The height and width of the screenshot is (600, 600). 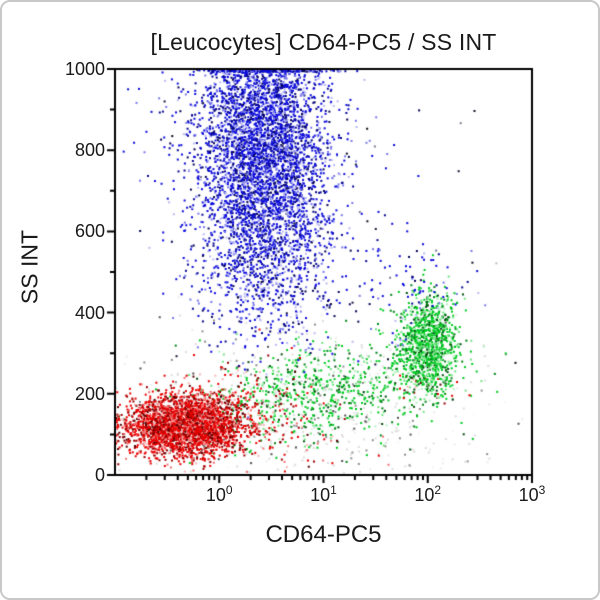 I want to click on chart-title: [Leucocytes] CD64-PC5 / SS INT, so click(x=323, y=42).